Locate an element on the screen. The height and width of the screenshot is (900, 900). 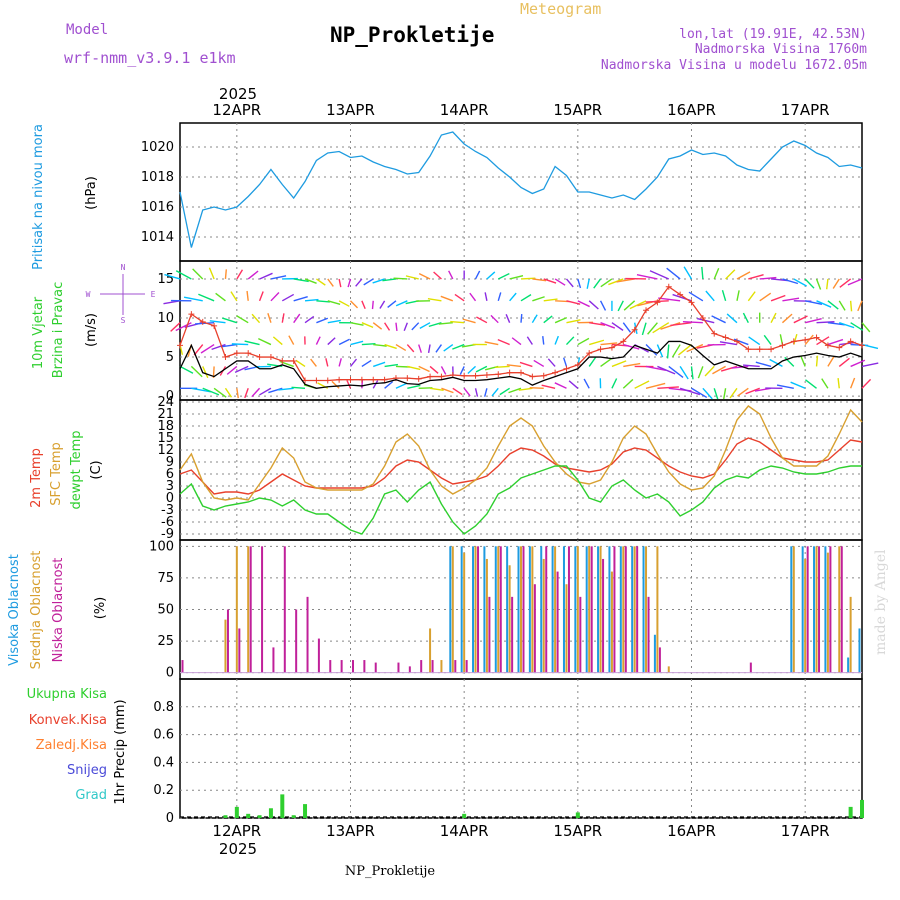
precip-legend-frozen: Zaledj.Kisa is located at coordinates (71, 745).